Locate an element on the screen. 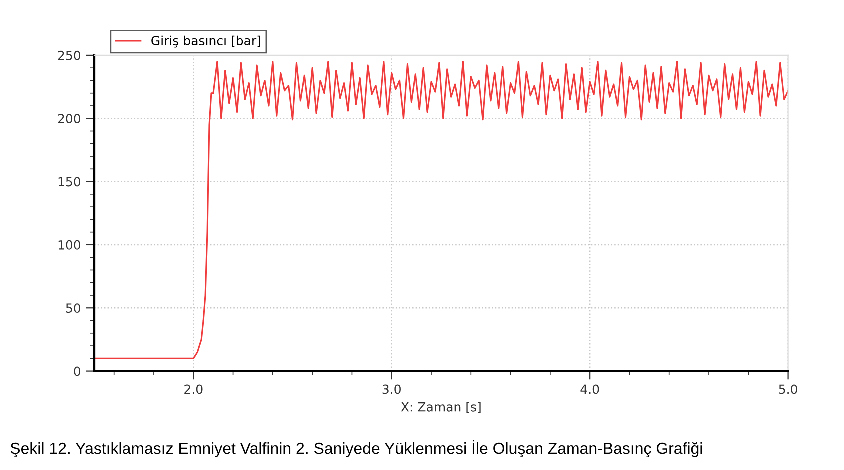  text: Şekil 12. Yastıklamasız Emniyet Valfinin 2. Saniyede Yüklenmesi İle Oluşan Zaman-Basınç Grafiği is located at coordinates (356, 449).